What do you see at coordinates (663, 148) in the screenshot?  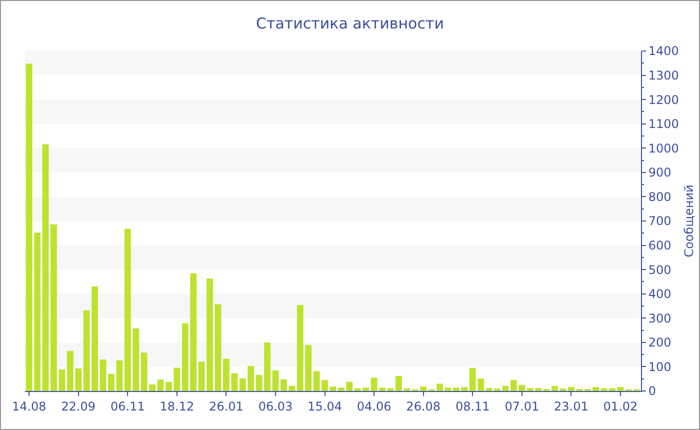 I see `y-tick-label: 1000` at bounding box center [663, 148].